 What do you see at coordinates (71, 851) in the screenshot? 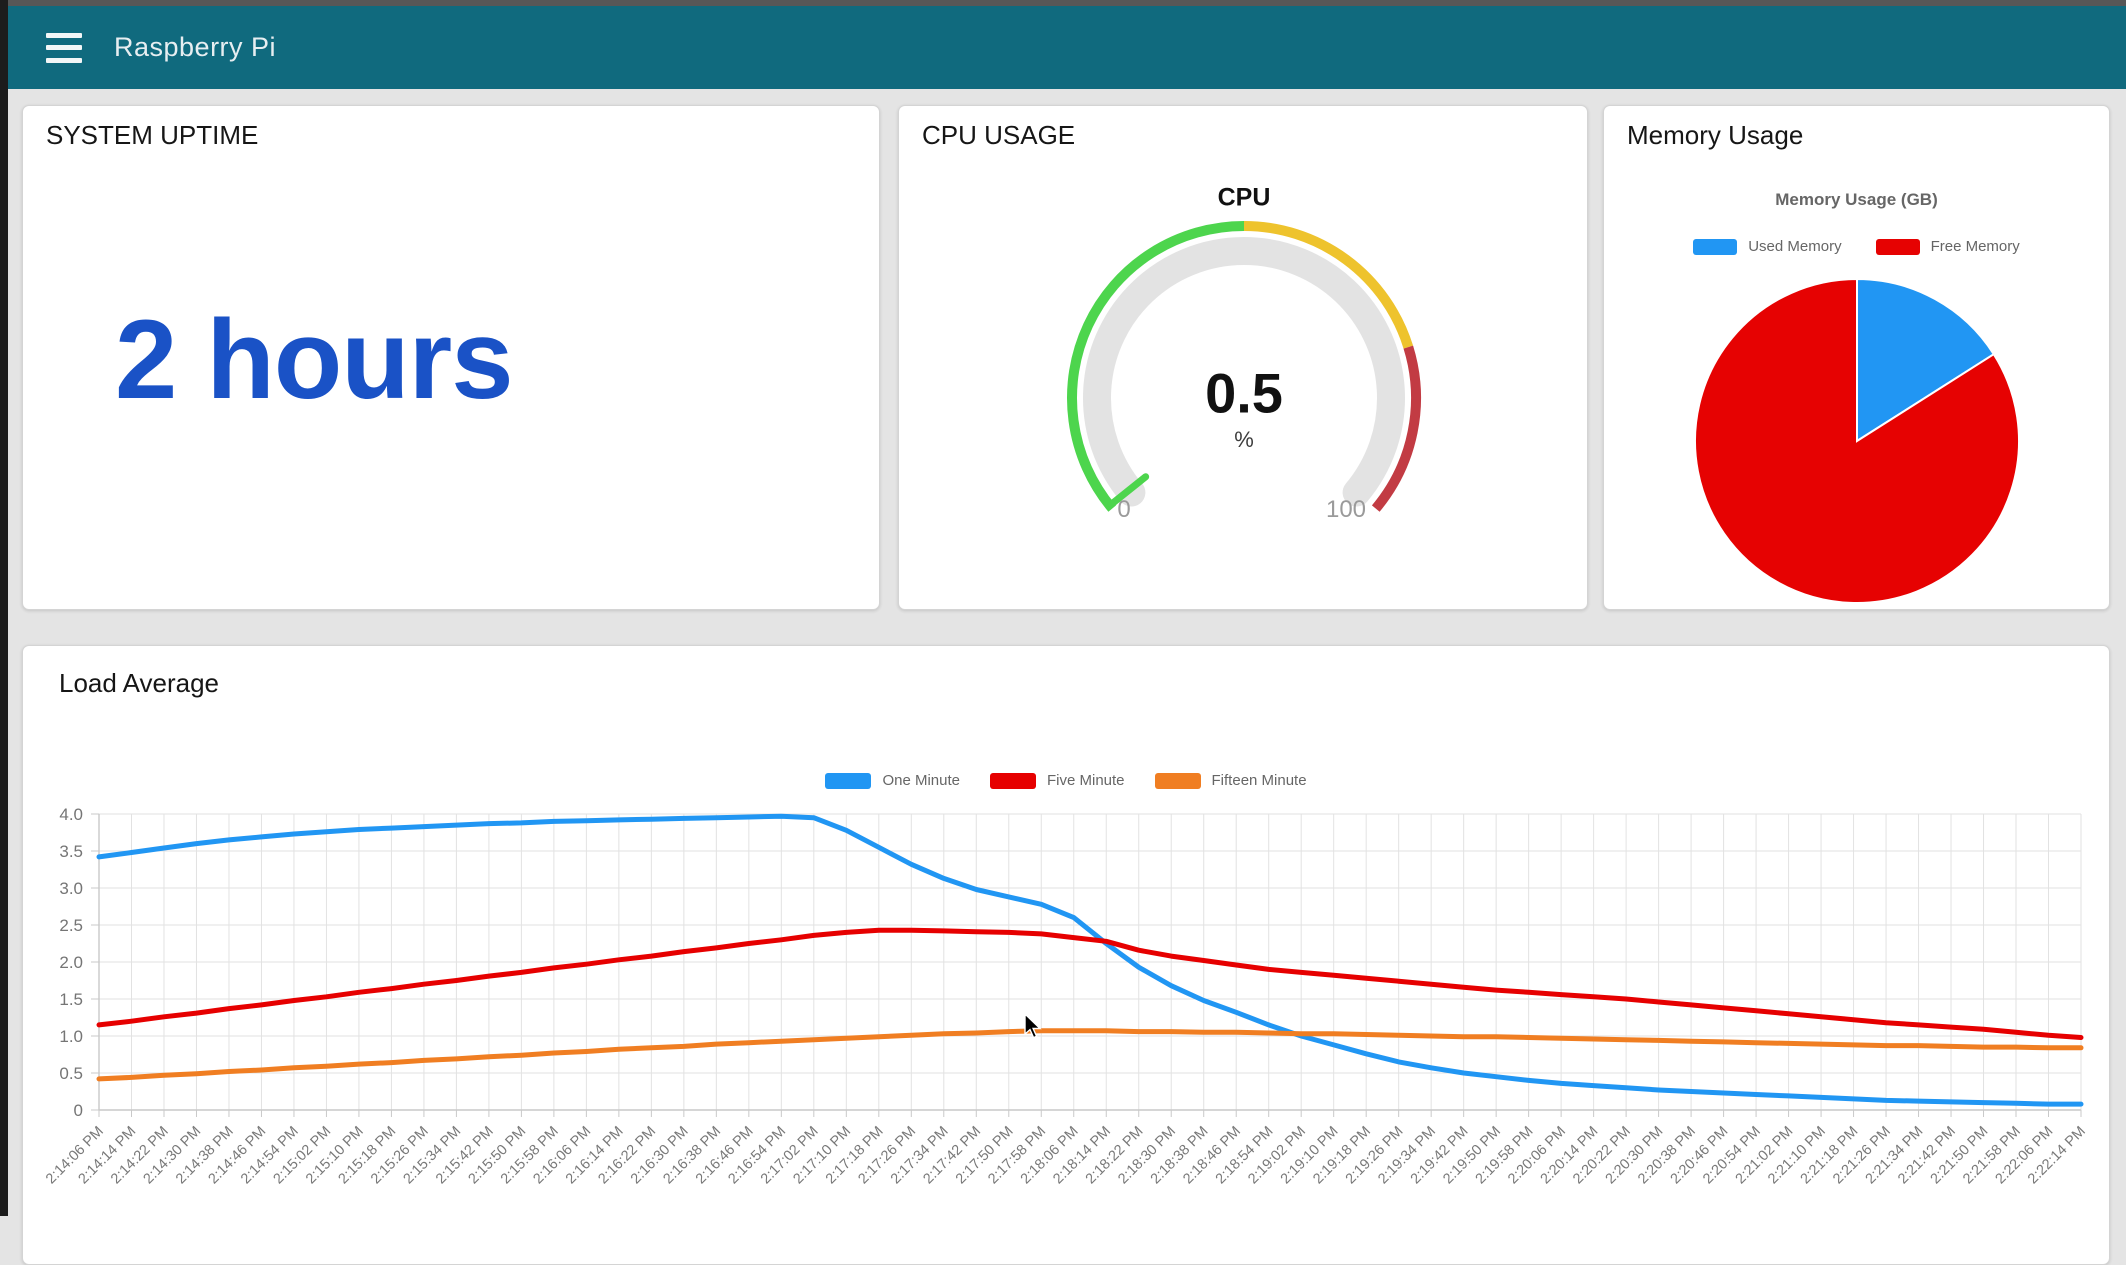
I see `y-tick-label: 3.5` at bounding box center [71, 851].